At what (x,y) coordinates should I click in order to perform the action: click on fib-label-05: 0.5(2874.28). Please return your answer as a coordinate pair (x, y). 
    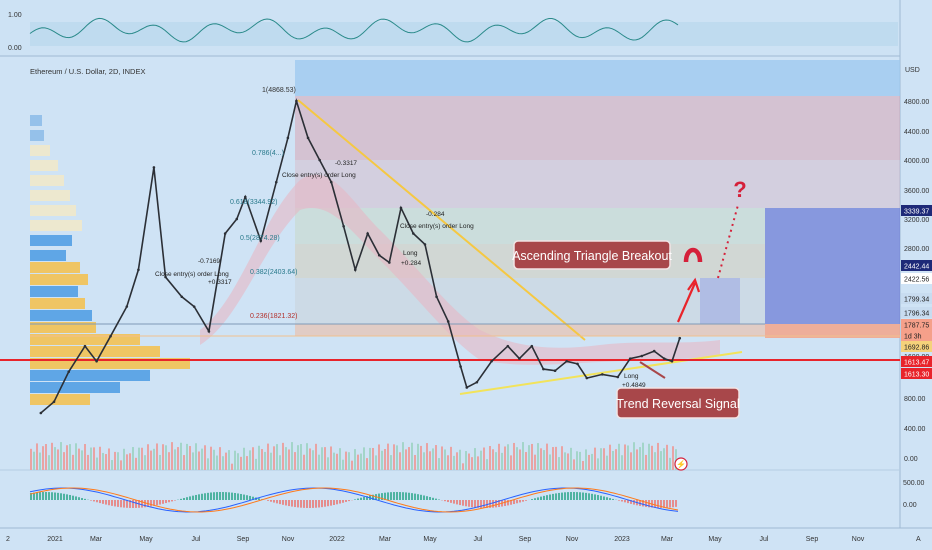
    Looking at the image, I should click on (260, 238).